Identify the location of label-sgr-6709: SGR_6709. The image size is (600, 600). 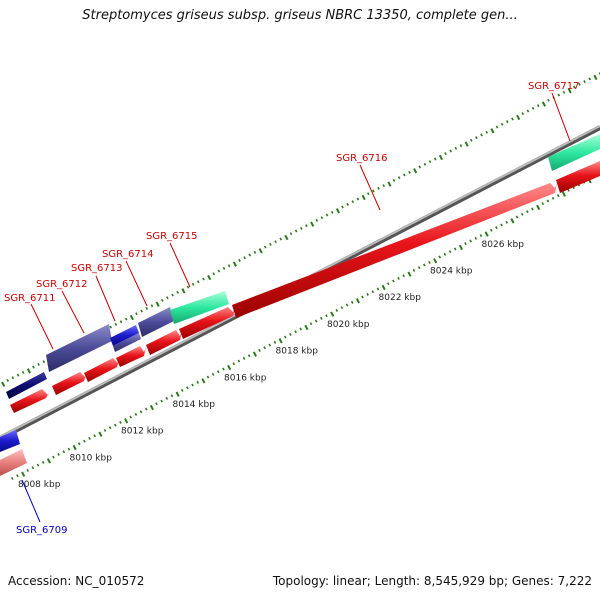
(42, 530).